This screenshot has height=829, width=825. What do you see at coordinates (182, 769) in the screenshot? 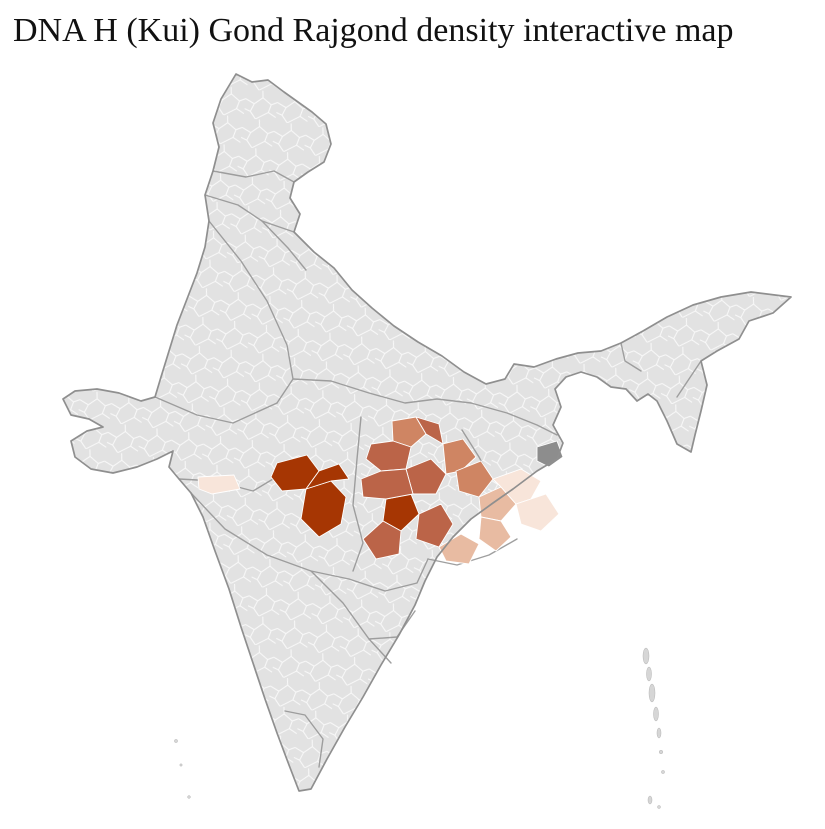
I see `lakshadweep-islands` at bounding box center [182, 769].